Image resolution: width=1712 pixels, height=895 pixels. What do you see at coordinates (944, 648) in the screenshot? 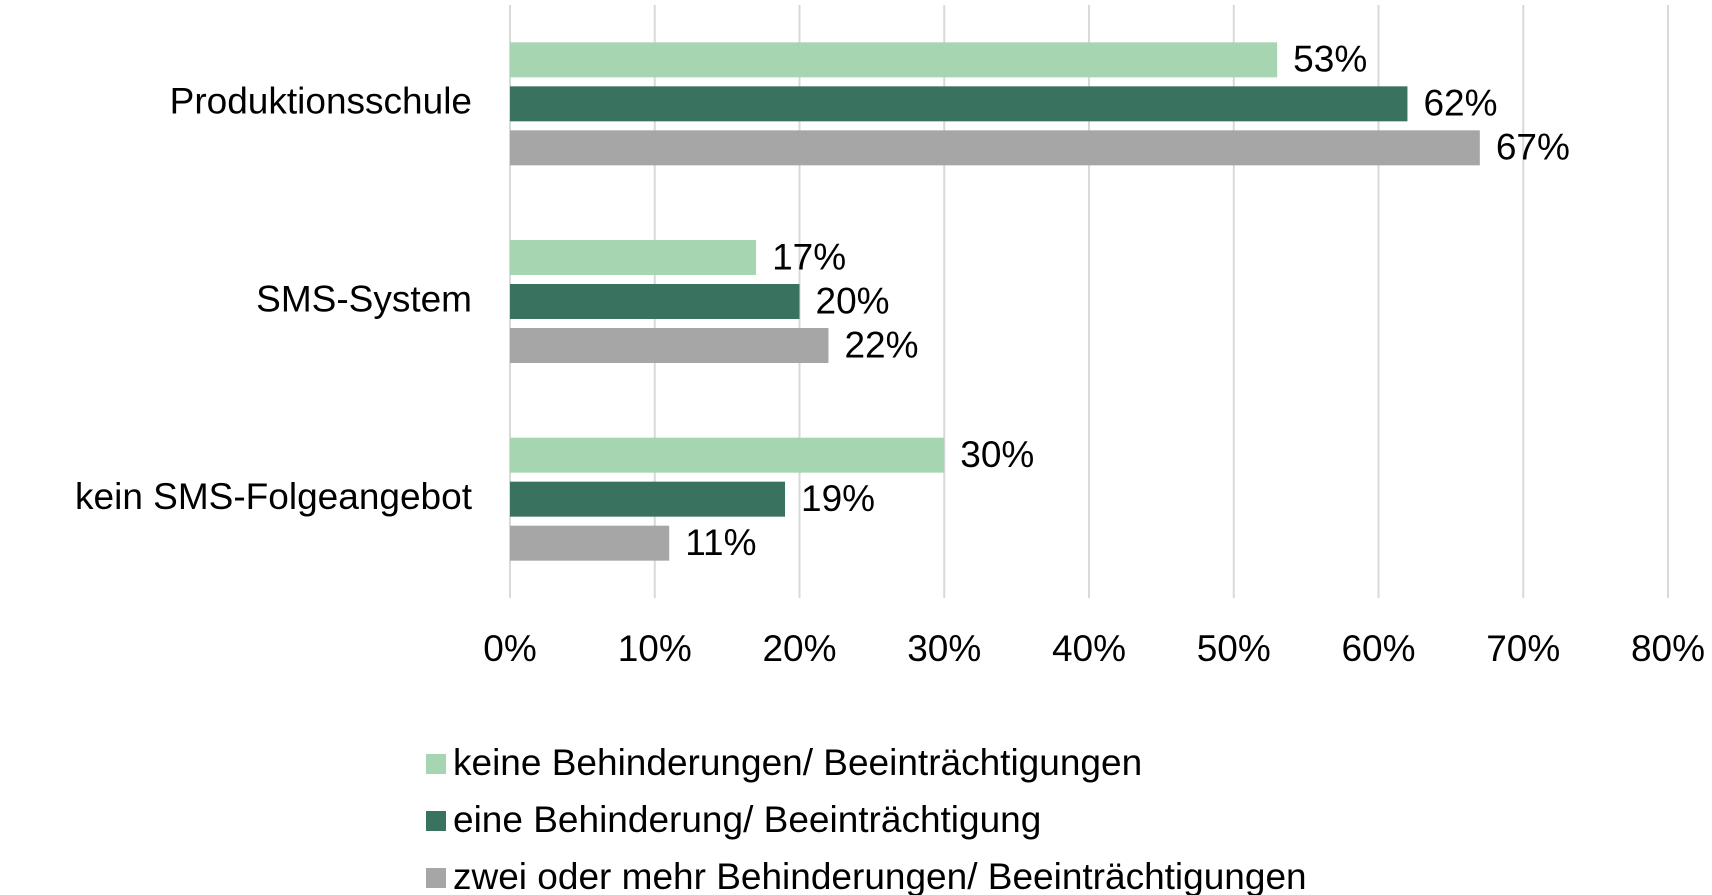
I see `x-tick-label: 30%` at bounding box center [944, 648].